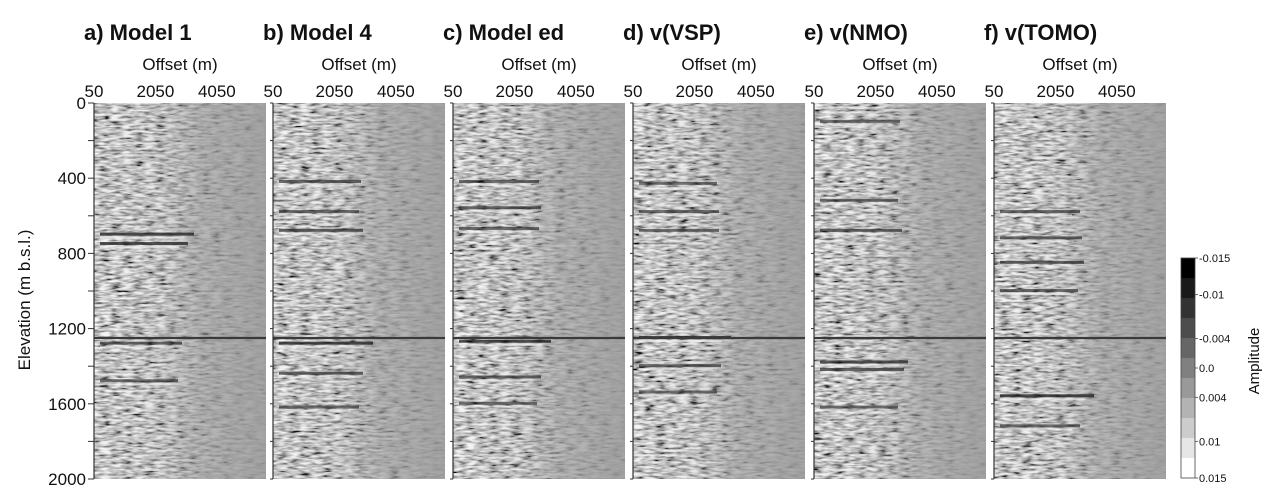  I want to click on panel-2: b) Model 4 Offset (m) 50 2050 4050, so click(354, 250).